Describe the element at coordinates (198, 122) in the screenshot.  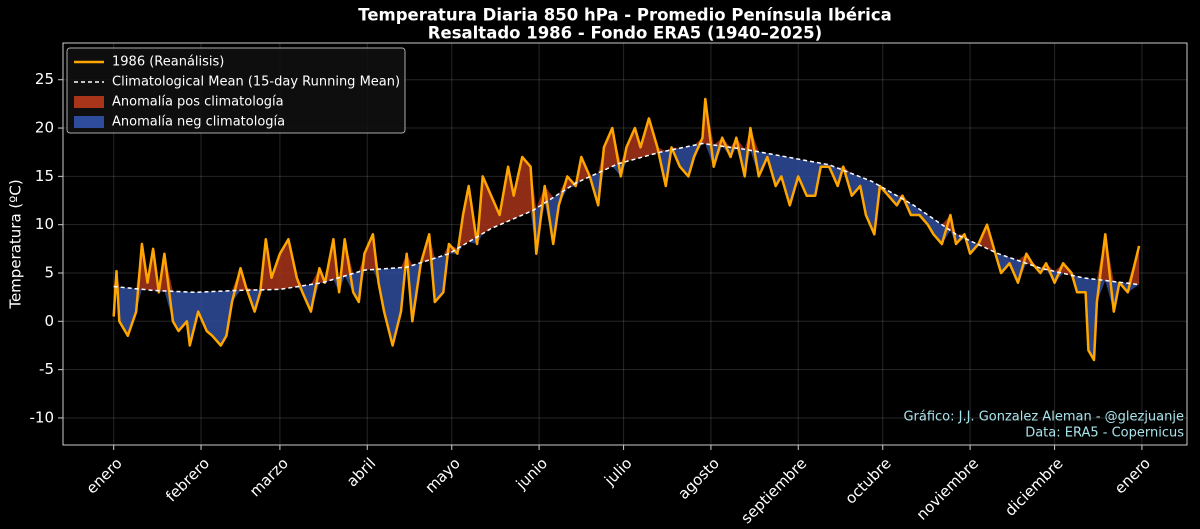
I see `legend-label: Anomalía neg climatología` at that location.